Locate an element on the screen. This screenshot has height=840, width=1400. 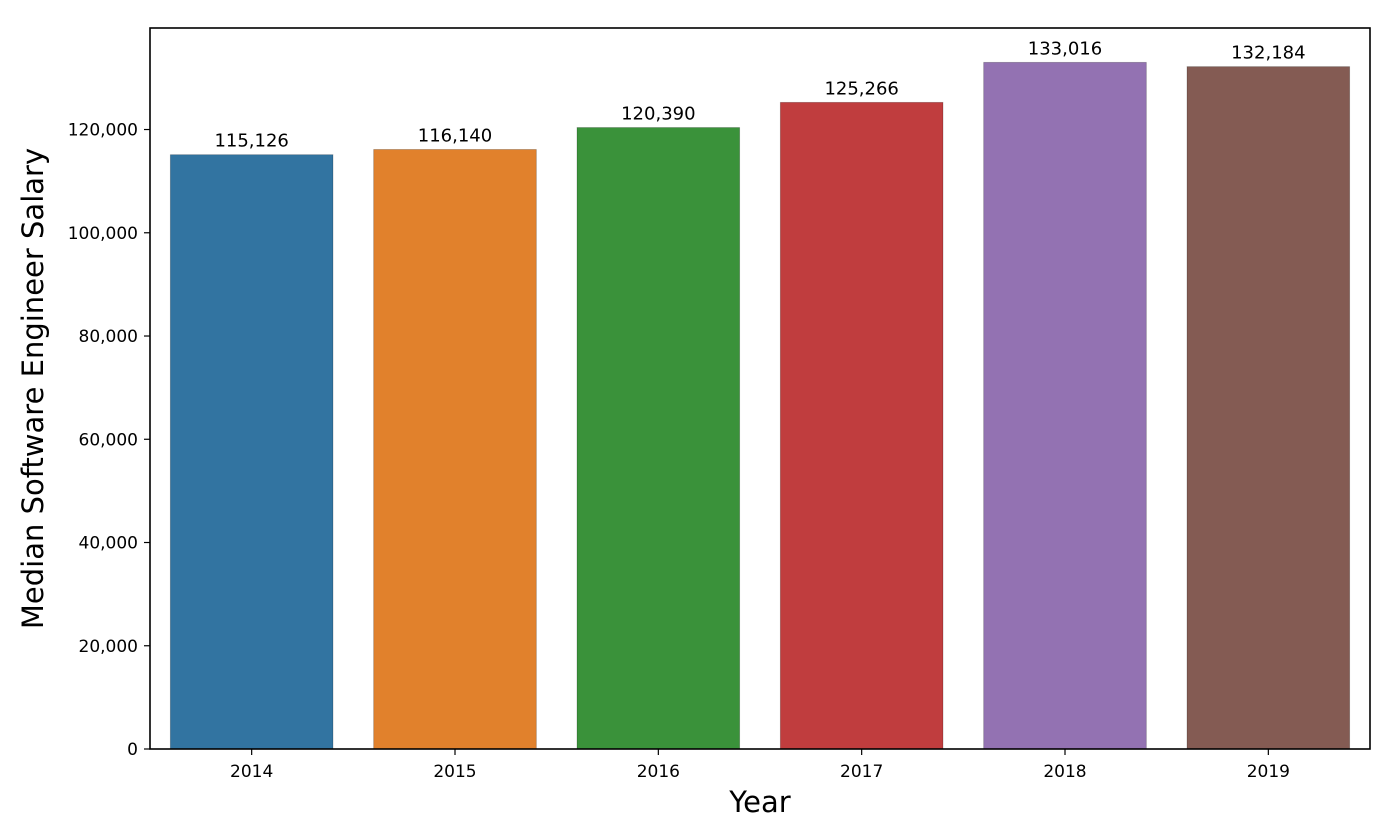
y-tick-label: 0 is located at coordinates (132, 750).